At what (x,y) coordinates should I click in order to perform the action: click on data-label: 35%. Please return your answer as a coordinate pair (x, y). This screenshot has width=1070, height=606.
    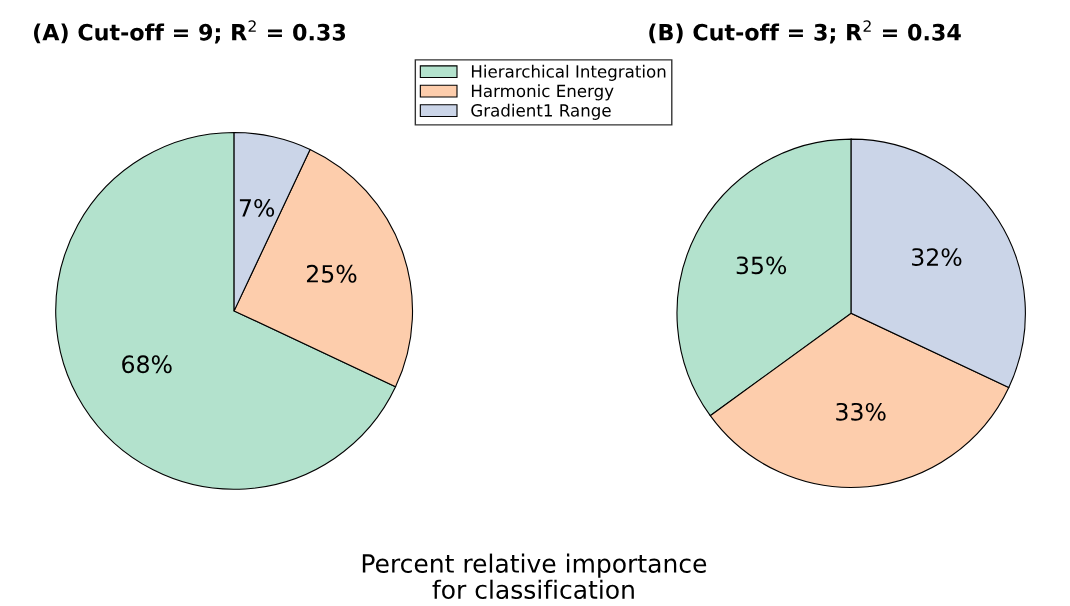
    Looking at the image, I should click on (761, 265).